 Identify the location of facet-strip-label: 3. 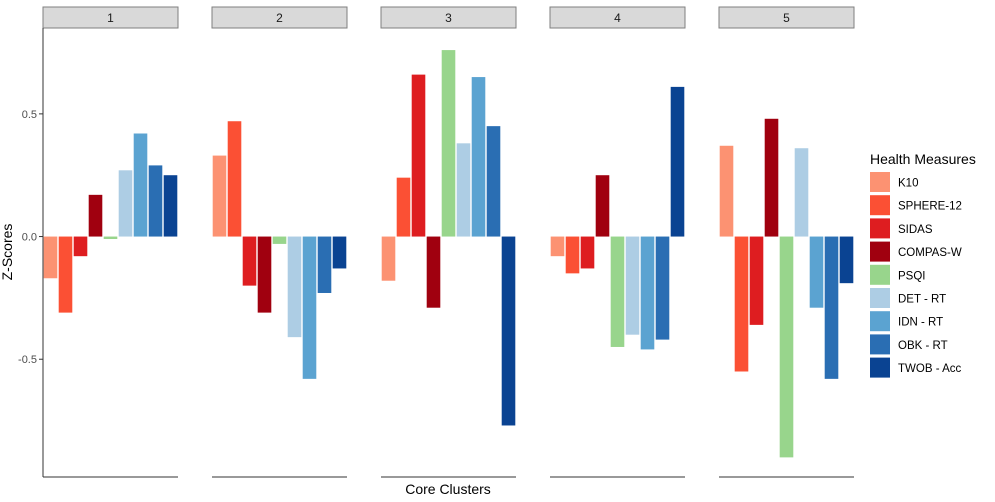
(448, 18).